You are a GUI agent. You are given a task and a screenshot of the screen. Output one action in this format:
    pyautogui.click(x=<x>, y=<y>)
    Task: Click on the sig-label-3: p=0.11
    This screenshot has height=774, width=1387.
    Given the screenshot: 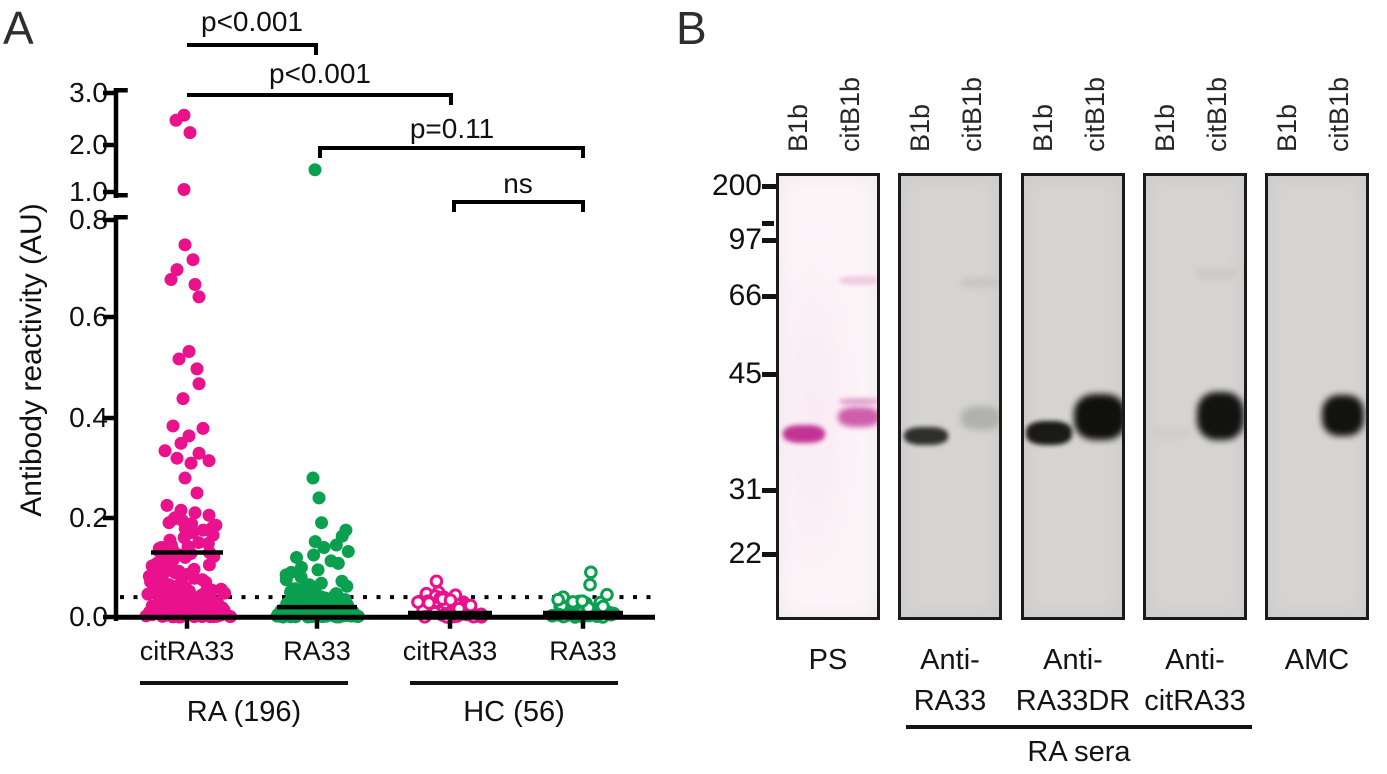 What is the action you would take?
    pyautogui.click(x=452, y=128)
    